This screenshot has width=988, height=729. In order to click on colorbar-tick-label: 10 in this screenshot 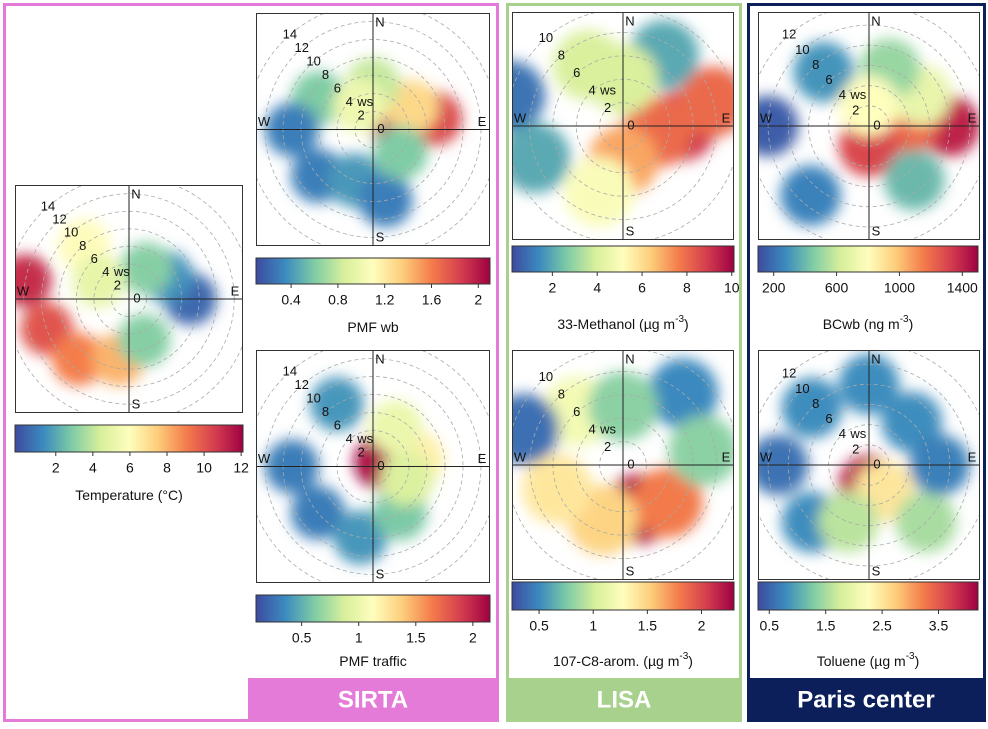, I will do `click(204, 468)`.